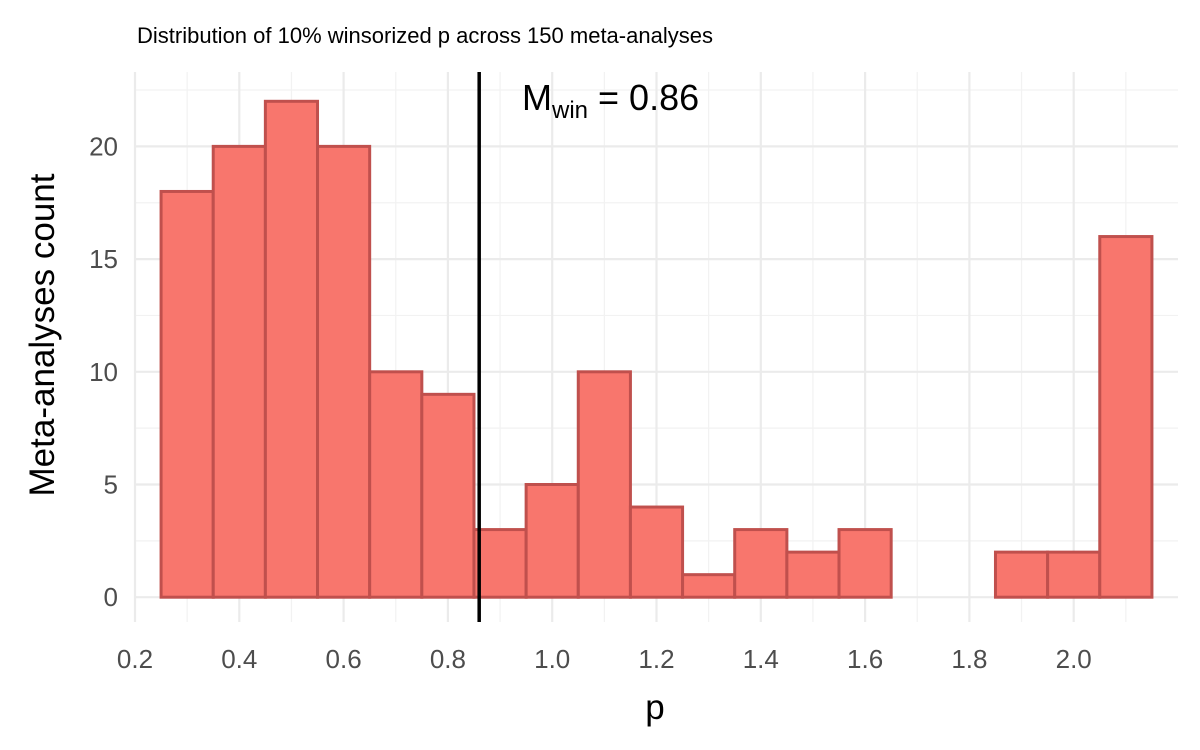  Describe the element at coordinates (344, 659) in the screenshot. I see `x-tick-label: 0.6` at that location.